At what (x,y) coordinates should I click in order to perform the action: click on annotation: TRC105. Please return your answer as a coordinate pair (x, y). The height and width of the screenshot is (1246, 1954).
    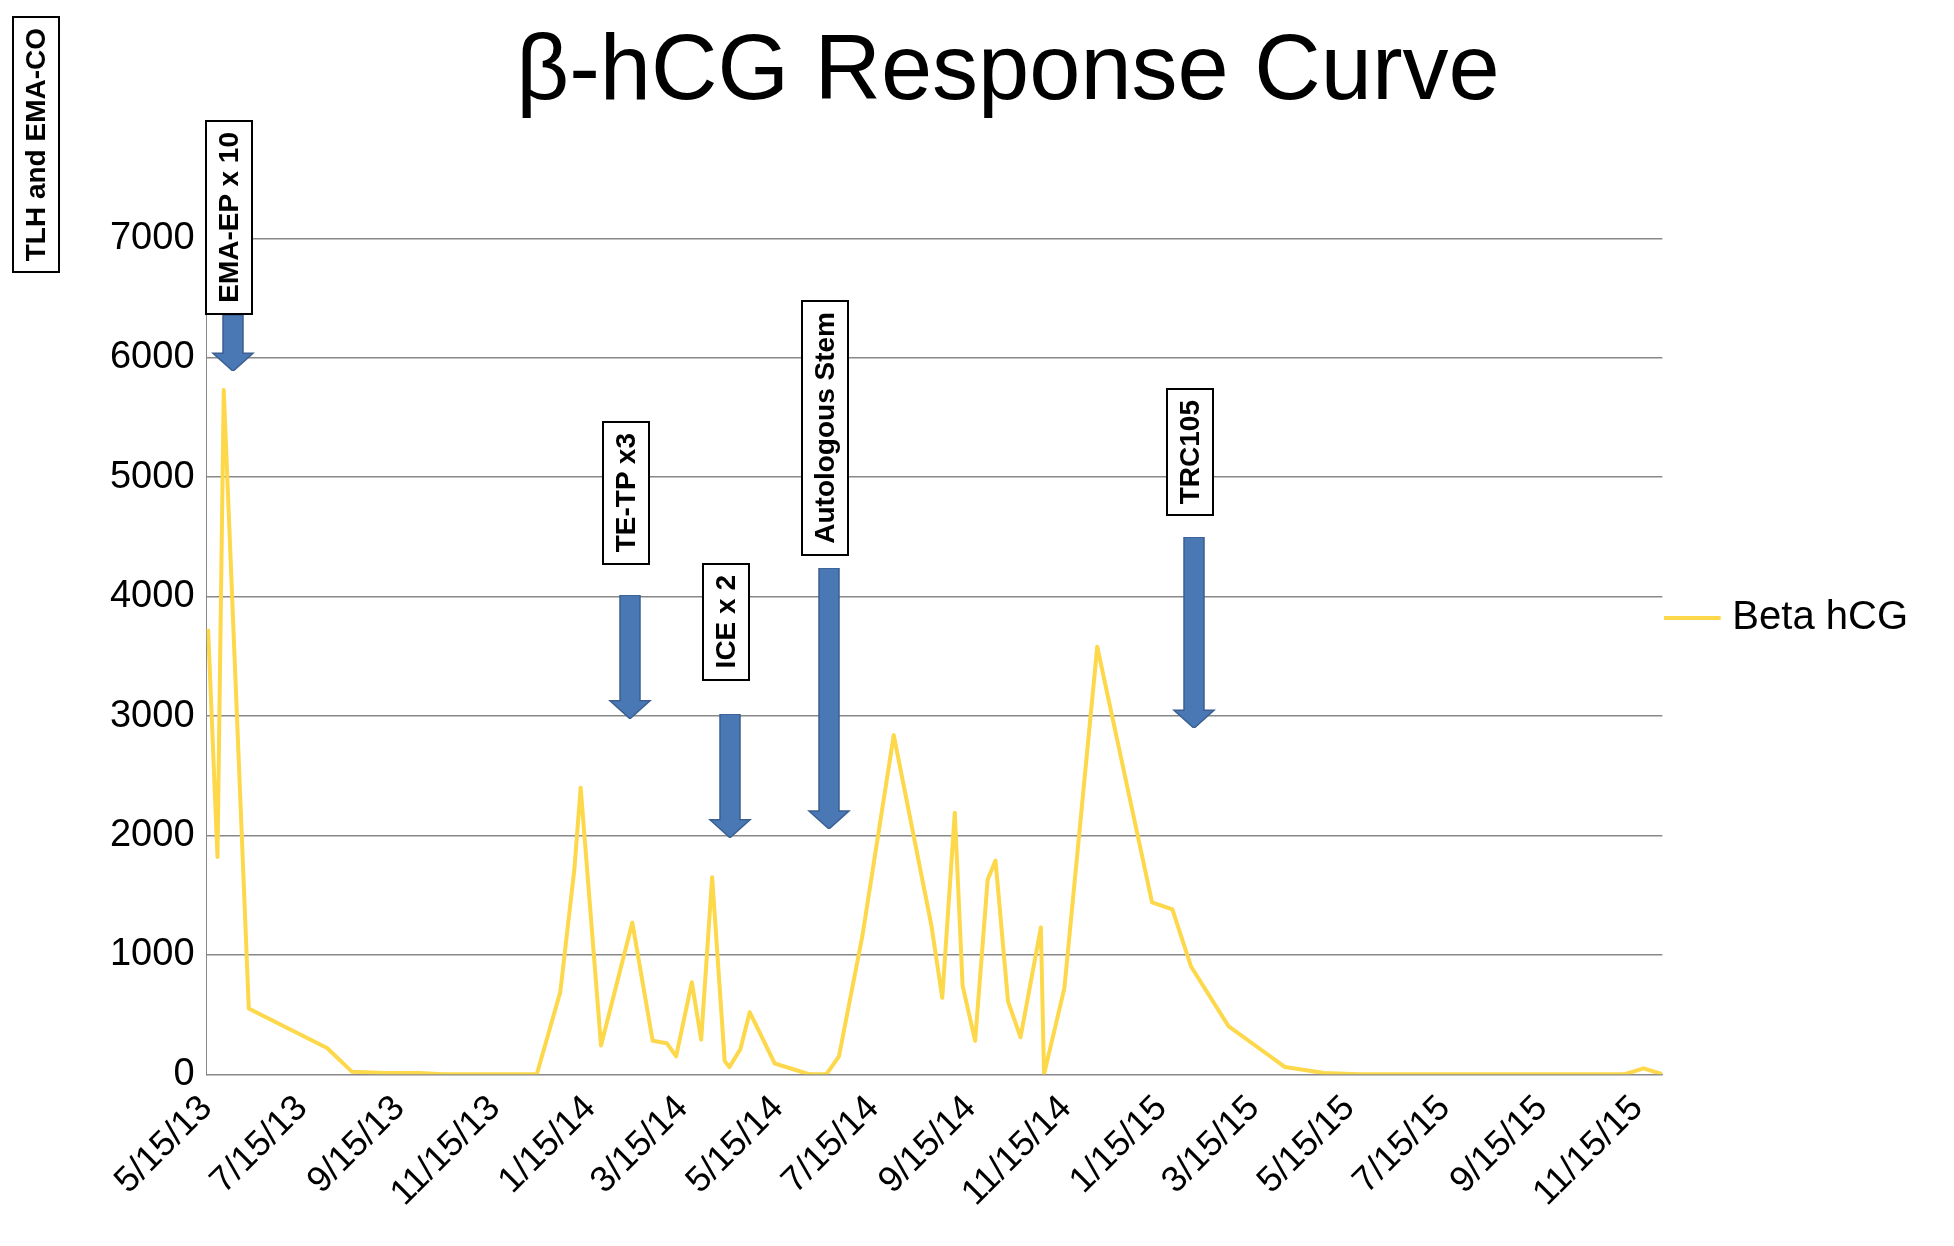
    Looking at the image, I should click on (1190, 452).